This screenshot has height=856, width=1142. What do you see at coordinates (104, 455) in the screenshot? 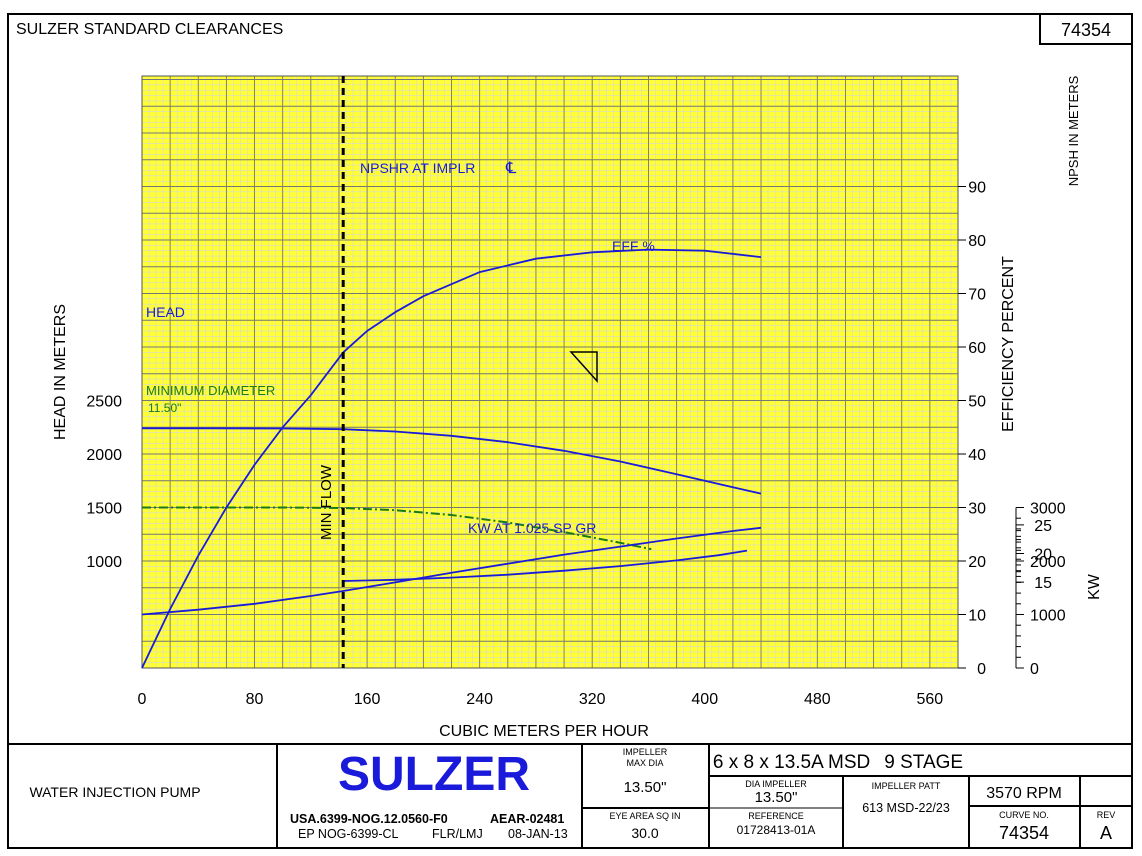
I see `head-tick-label: 2000` at bounding box center [104, 455].